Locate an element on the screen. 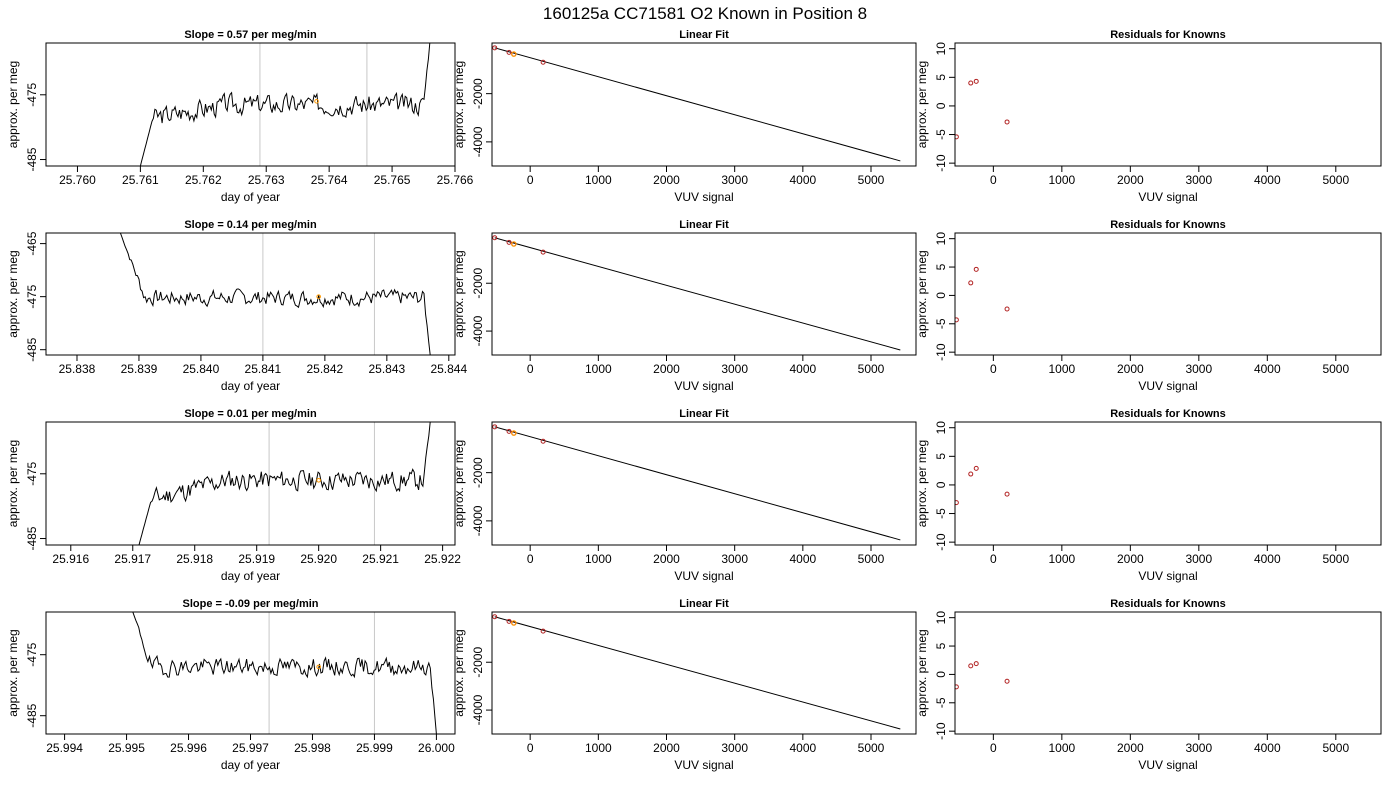 The height and width of the screenshot is (800, 1400). x-tick-label: 25.760 is located at coordinates (77, 180).